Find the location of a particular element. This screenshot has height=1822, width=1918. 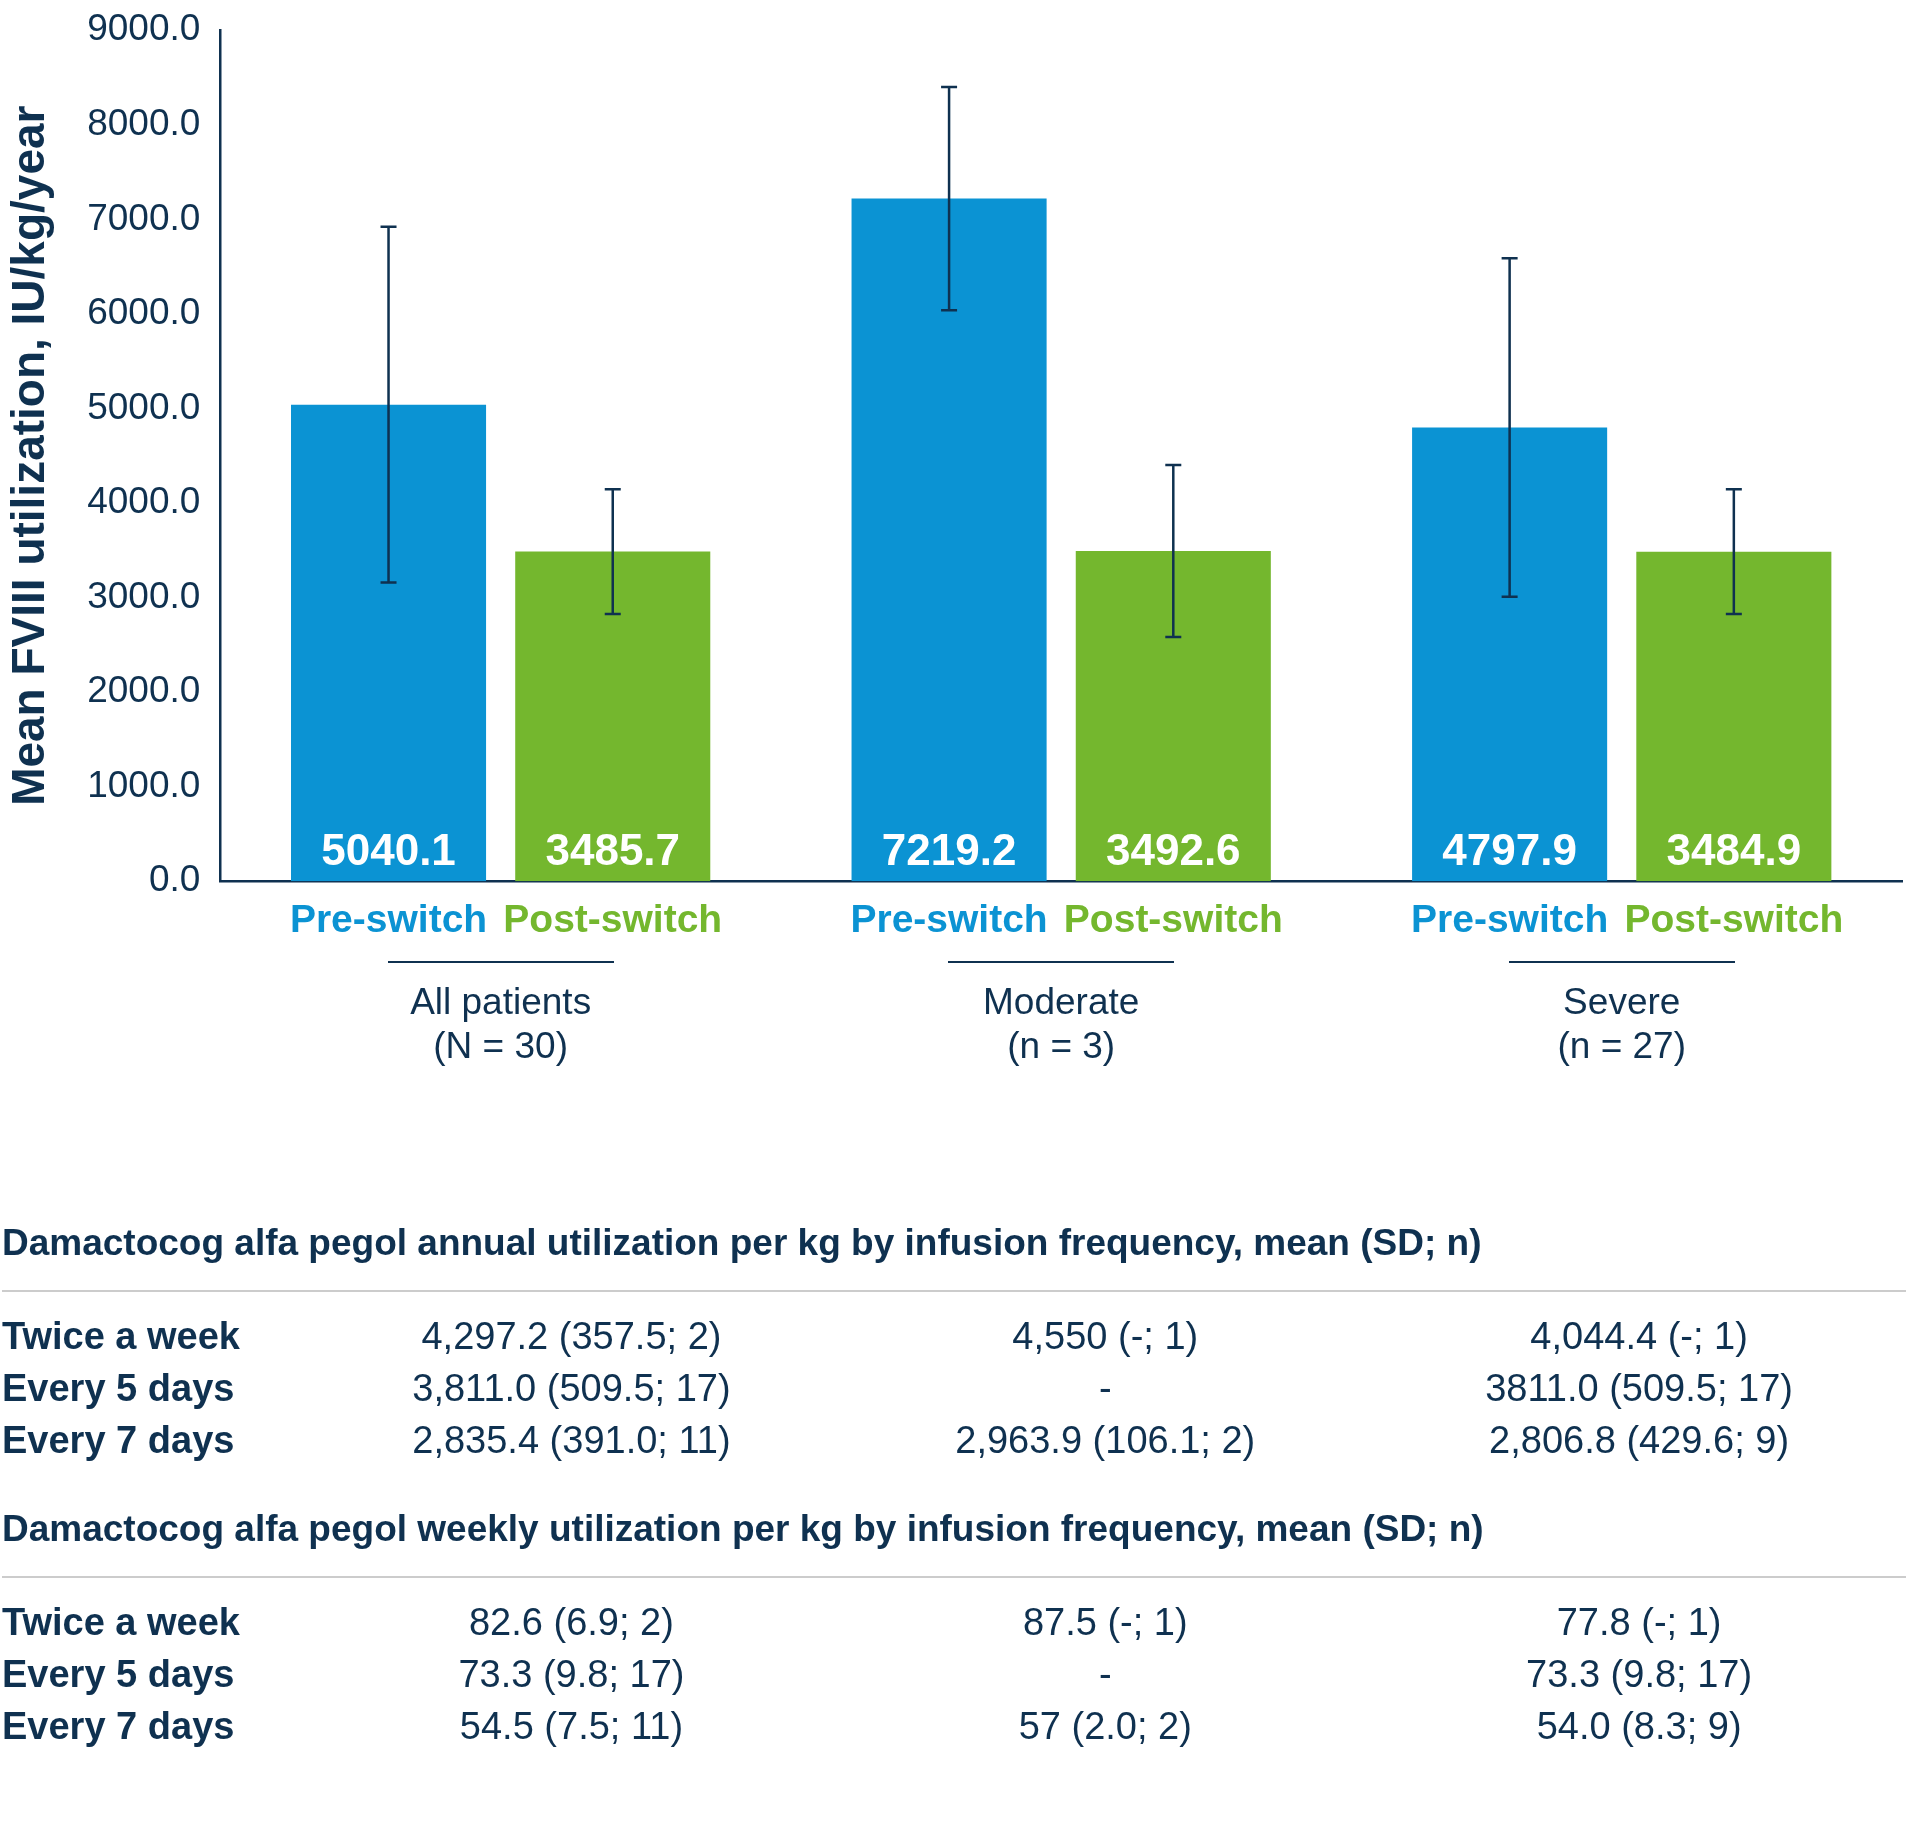

data-label: 3484.9 is located at coordinates (1734, 850).